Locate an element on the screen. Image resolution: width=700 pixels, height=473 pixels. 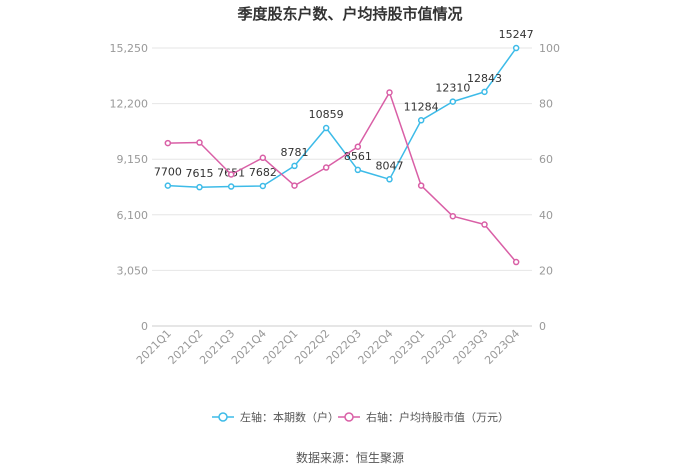
data-label: 12843 is located at coordinates (484, 78).